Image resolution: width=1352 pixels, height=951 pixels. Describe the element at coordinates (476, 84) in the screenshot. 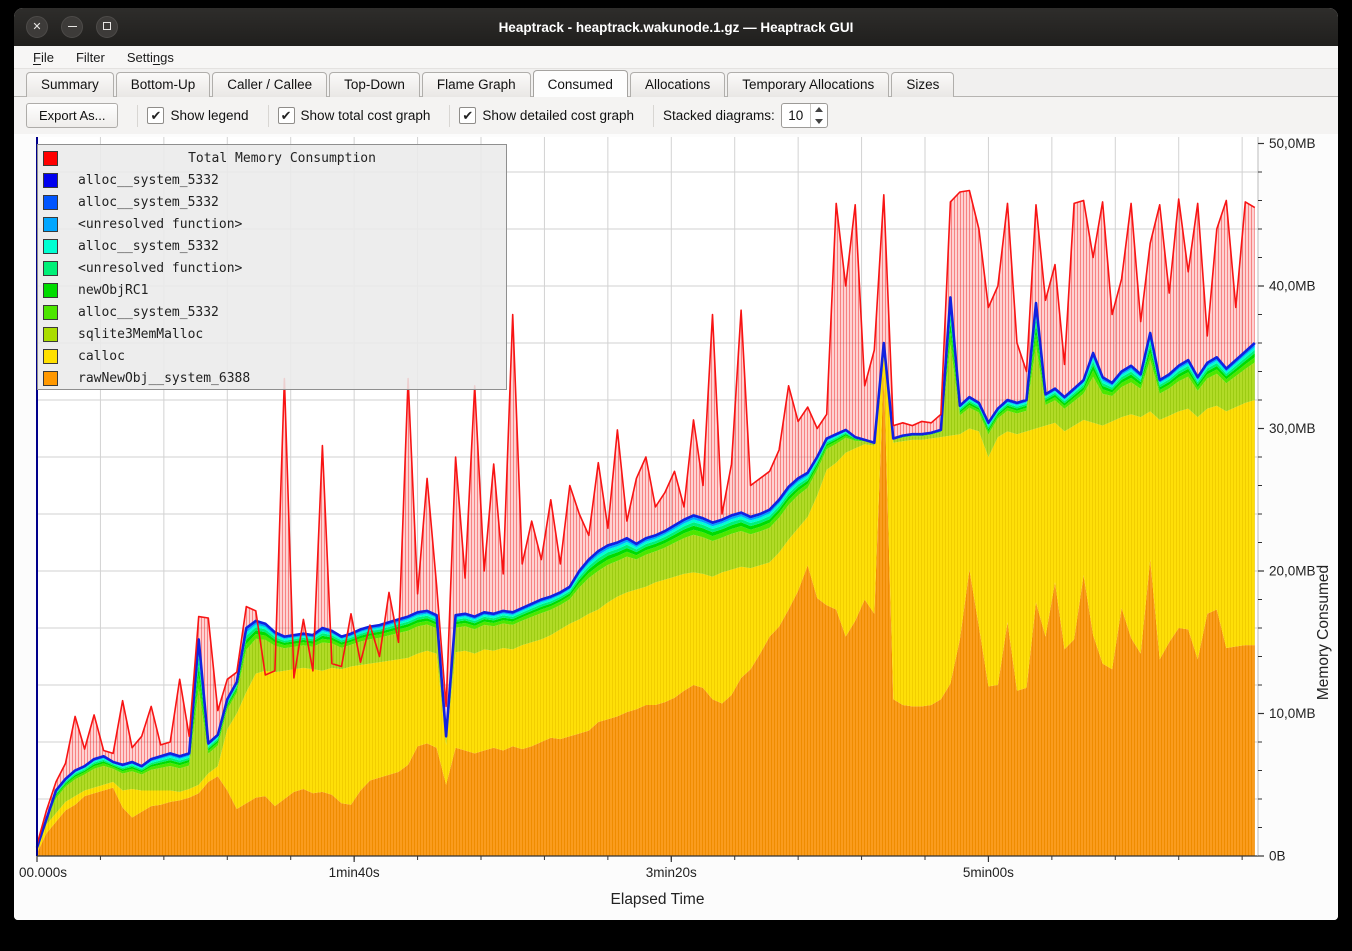

I see `tab-flame-graph: Flame Graph` at that location.